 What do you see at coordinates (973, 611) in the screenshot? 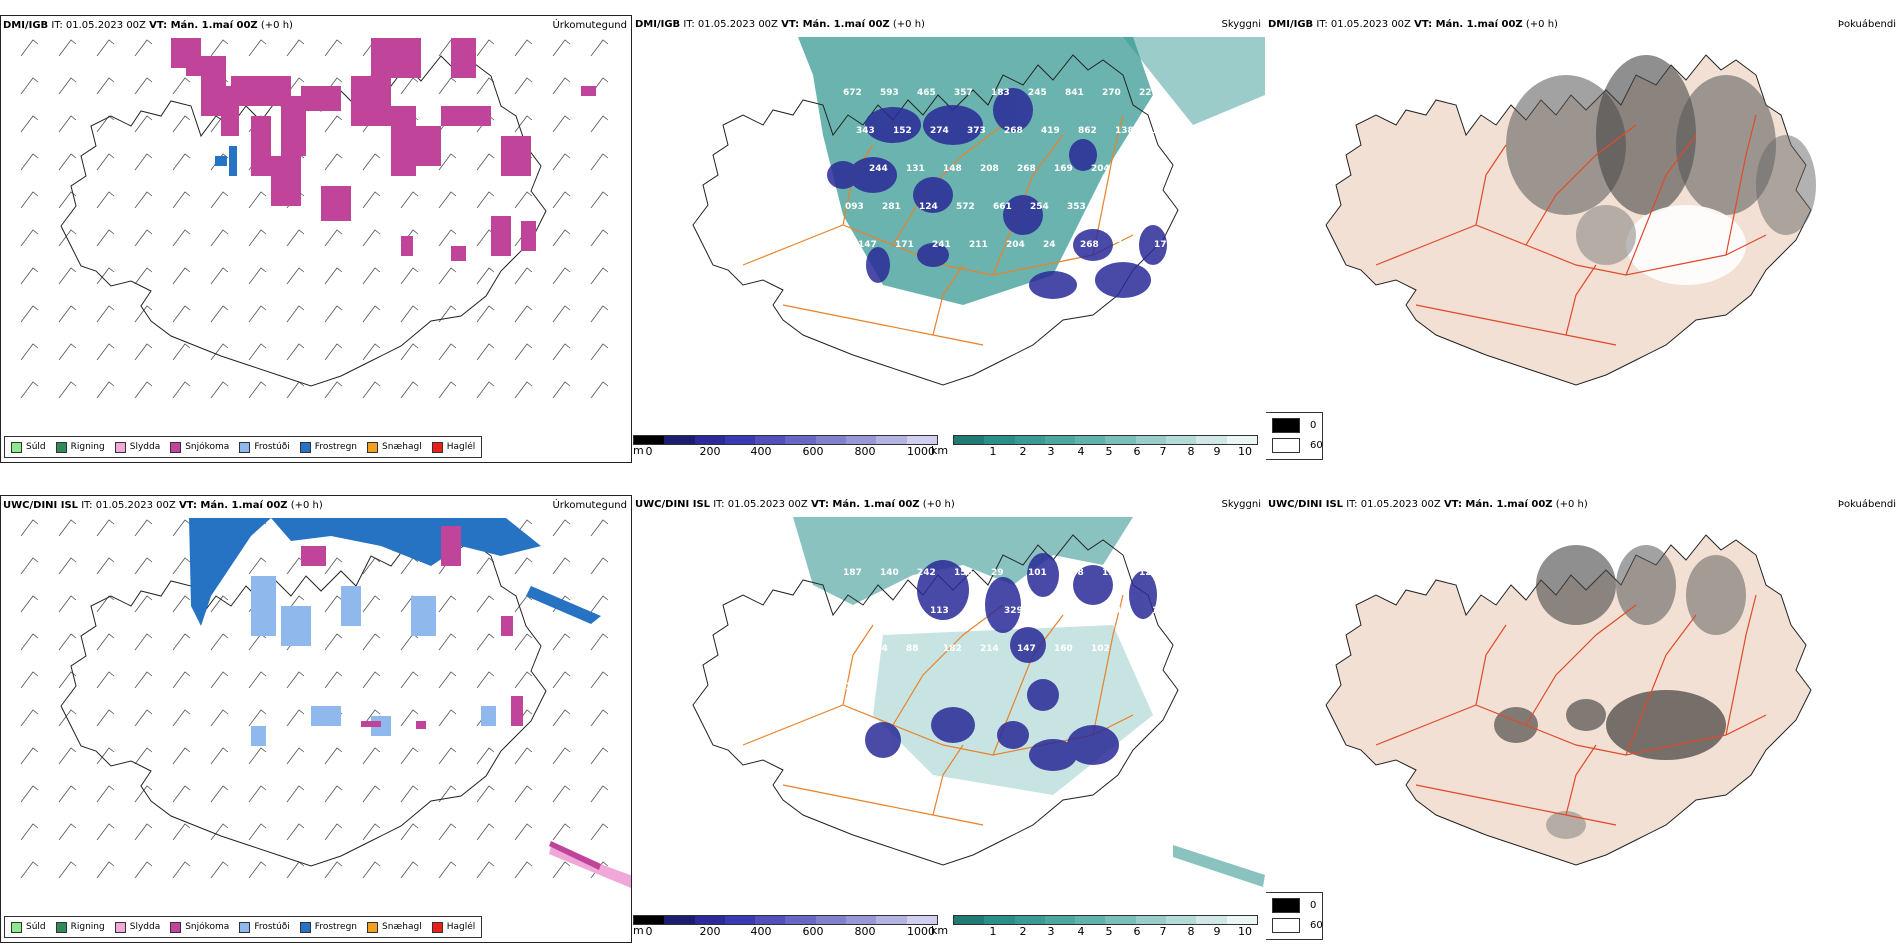
I see `mountain-height-label: 35` at bounding box center [973, 611].